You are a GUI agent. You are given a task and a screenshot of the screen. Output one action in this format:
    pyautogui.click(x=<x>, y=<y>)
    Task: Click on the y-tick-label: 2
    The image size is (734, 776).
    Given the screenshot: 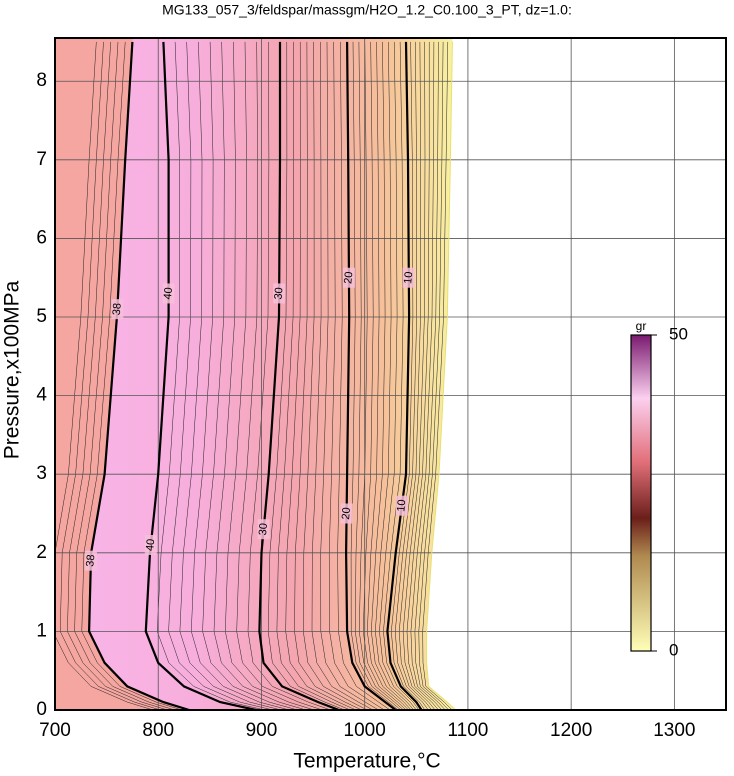 What is the action you would take?
    pyautogui.click(x=41, y=552)
    